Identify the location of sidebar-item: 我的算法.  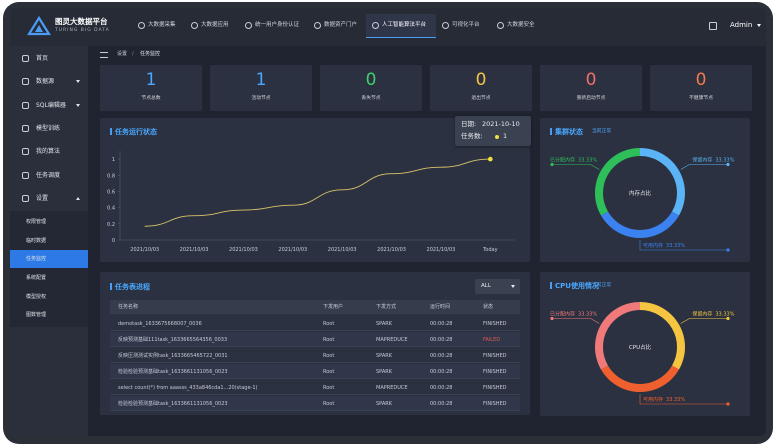
(48, 152).